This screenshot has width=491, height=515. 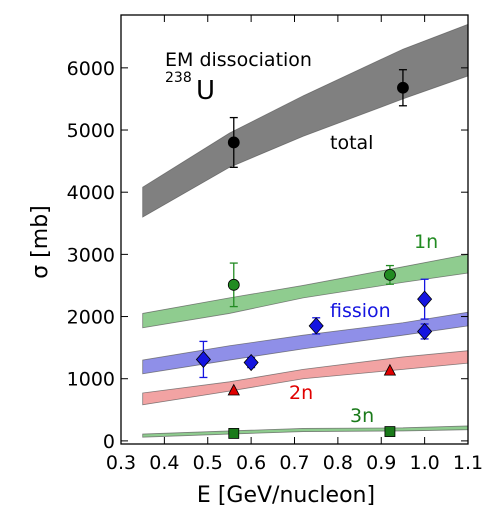 What do you see at coordinates (301, 393) in the screenshot?
I see `label-2n: 2n` at bounding box center [301, 393].